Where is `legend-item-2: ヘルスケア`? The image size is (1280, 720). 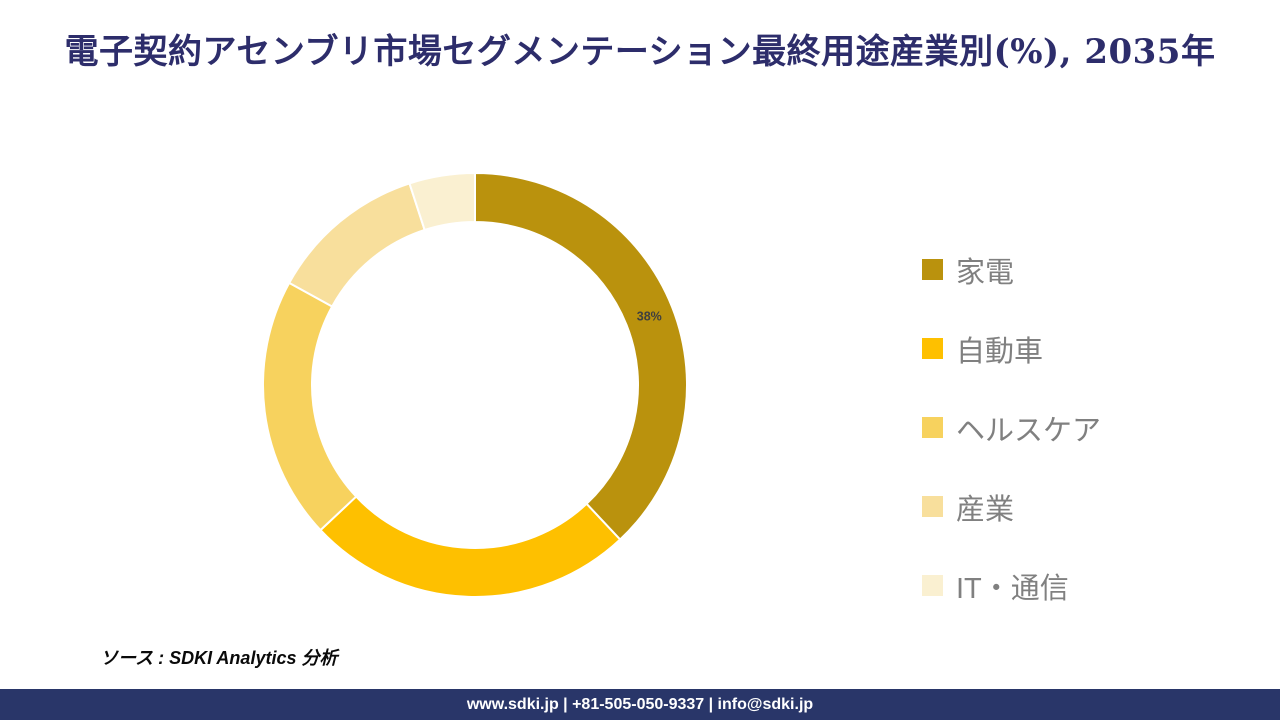
legend-item-2: ヘルスケア is located at coordinates (1011, 427).